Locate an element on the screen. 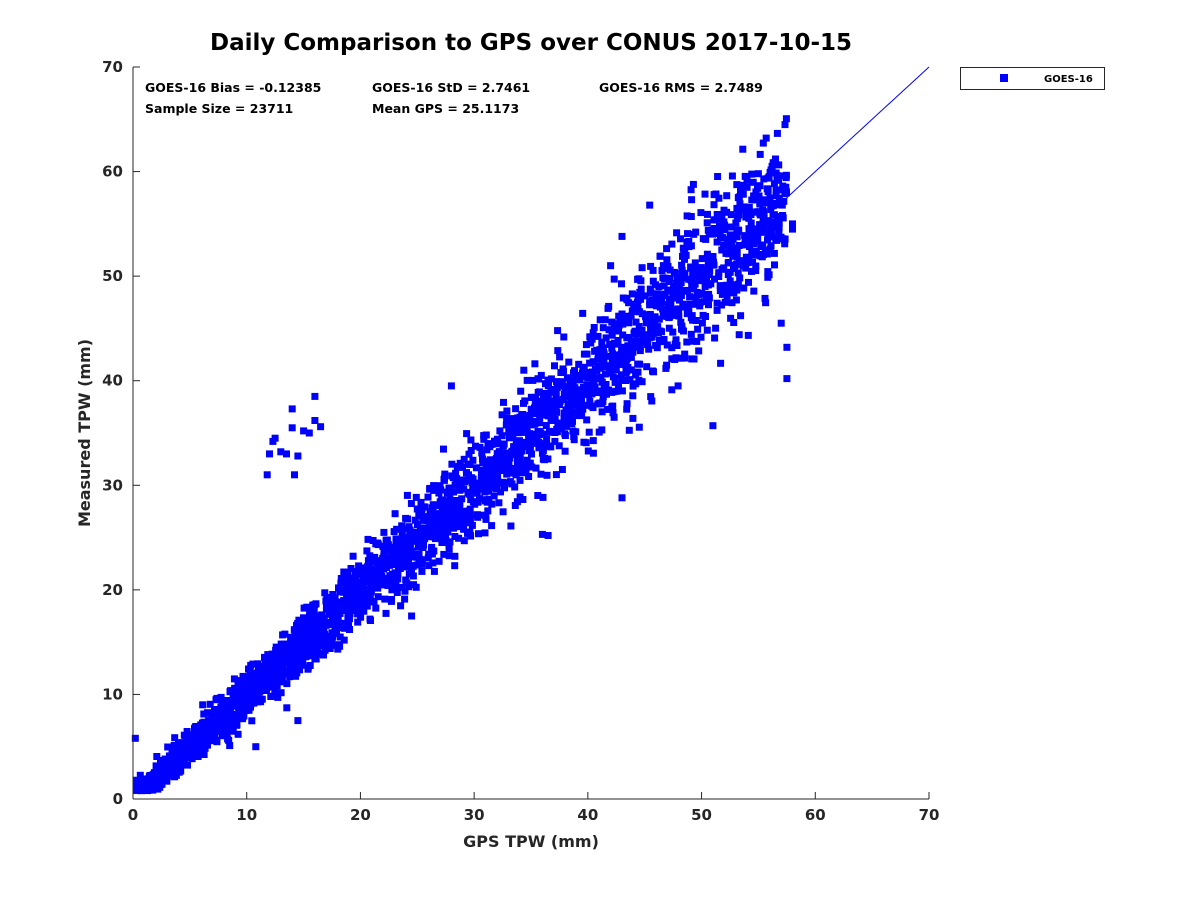  y-tick-label: 50 is located at coordinates (112, 276).